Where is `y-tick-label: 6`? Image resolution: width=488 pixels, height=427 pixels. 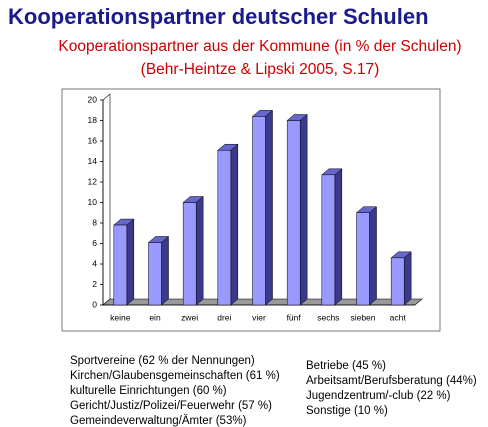
y-tick-label: 6 is located at coordinates (94, 243).